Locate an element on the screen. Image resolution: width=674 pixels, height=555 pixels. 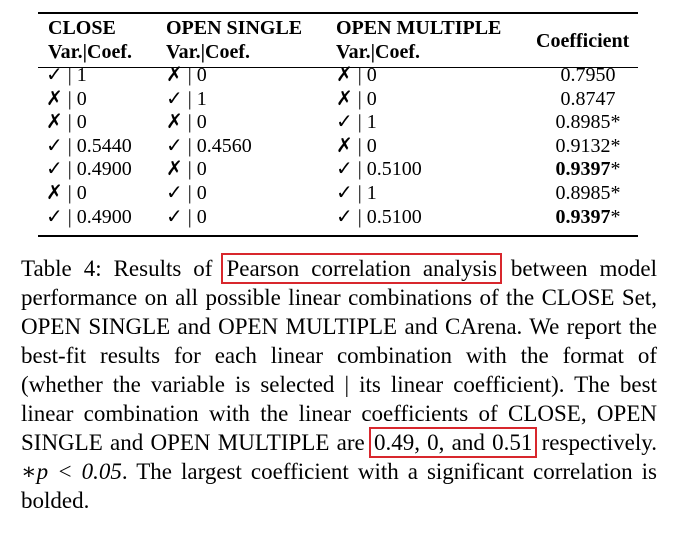
table-row: ✓ | 1 ✗ | 0 ✗ | 0 0.7950 is located at coordinates (338, 76).